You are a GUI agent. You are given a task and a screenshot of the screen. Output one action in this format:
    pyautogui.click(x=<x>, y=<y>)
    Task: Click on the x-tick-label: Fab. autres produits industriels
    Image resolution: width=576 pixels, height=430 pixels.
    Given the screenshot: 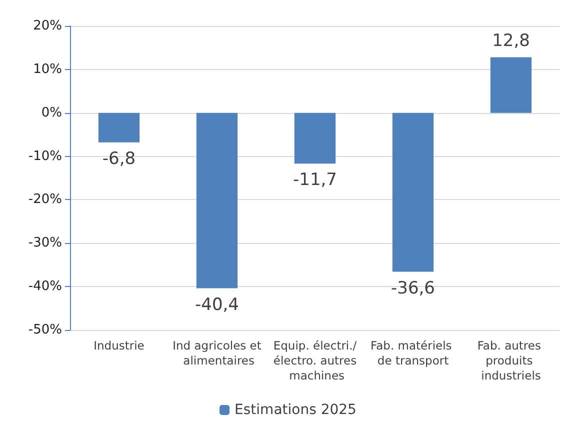 What is the action you would take?
    pyautogui.click(x=511, y=360)
    